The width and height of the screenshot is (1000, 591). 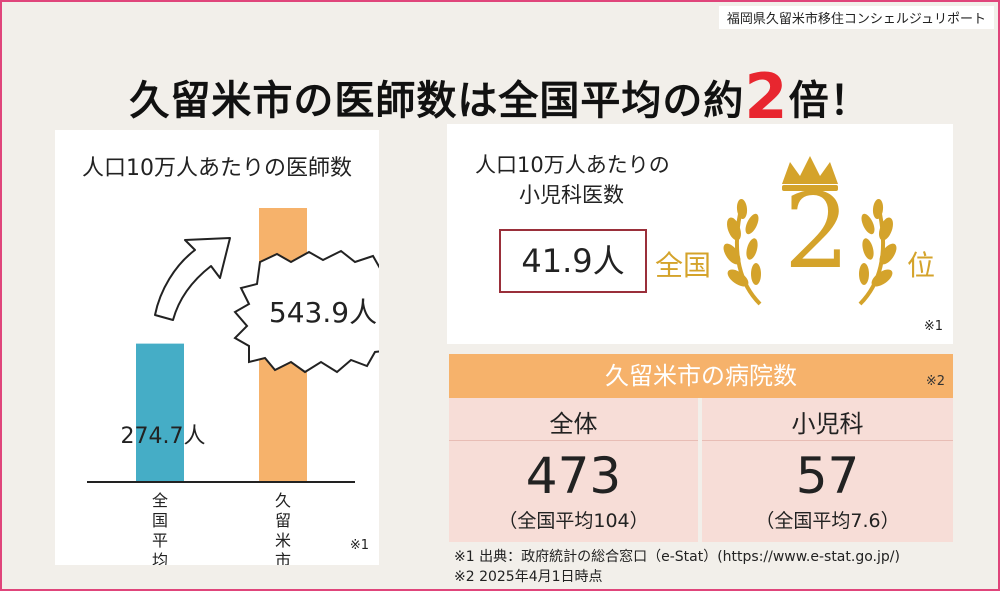 What do you see at coordinates (573, 424) in the screenshot?
I see `col-label: 全体` at bounding box center [573, 424].